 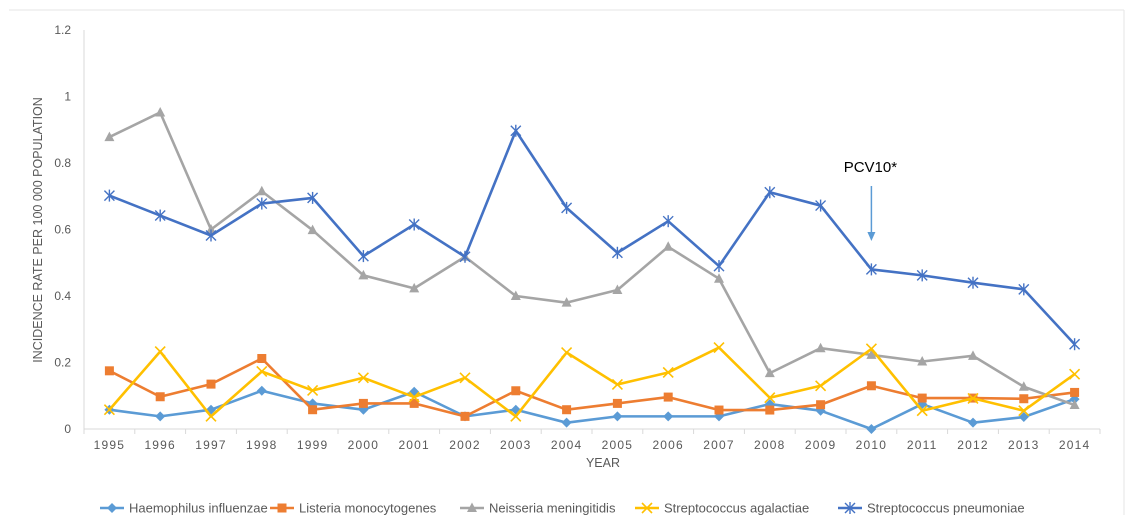 What do you see at coordinates (871, 167) in the screenshot?
I see `annotation-label: PCV10*` at bounding box center [871, 167].